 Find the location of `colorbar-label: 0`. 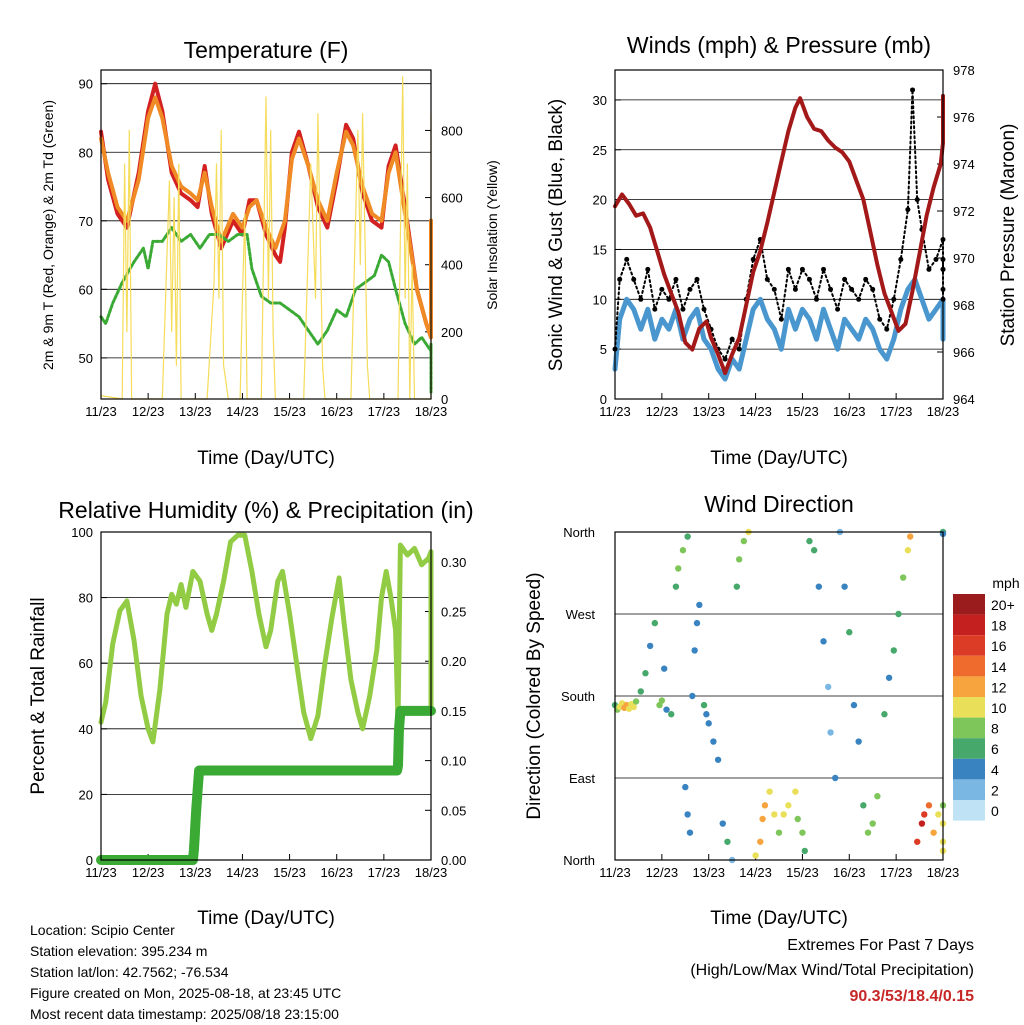

colorbar-label: 0 is located at coordinates (995, 811).